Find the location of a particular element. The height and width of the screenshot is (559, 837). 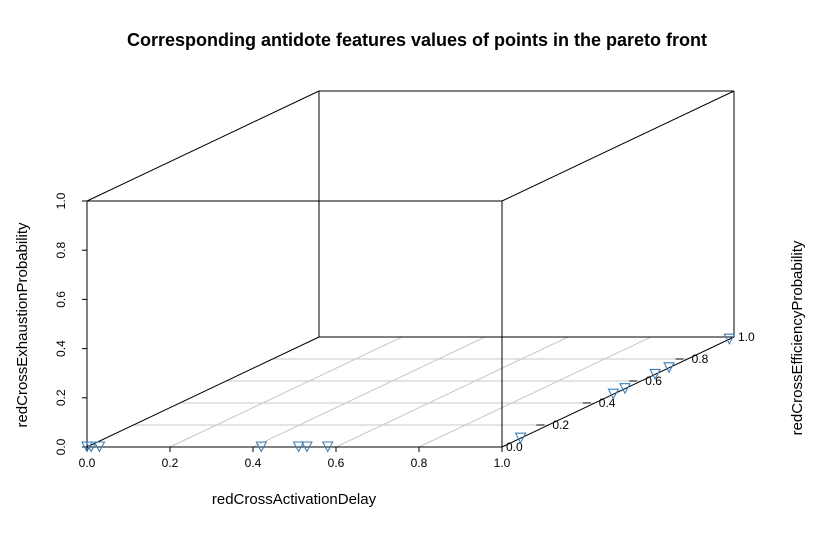

z-tick-label: 0.4 is located at coordinates (61, 348).